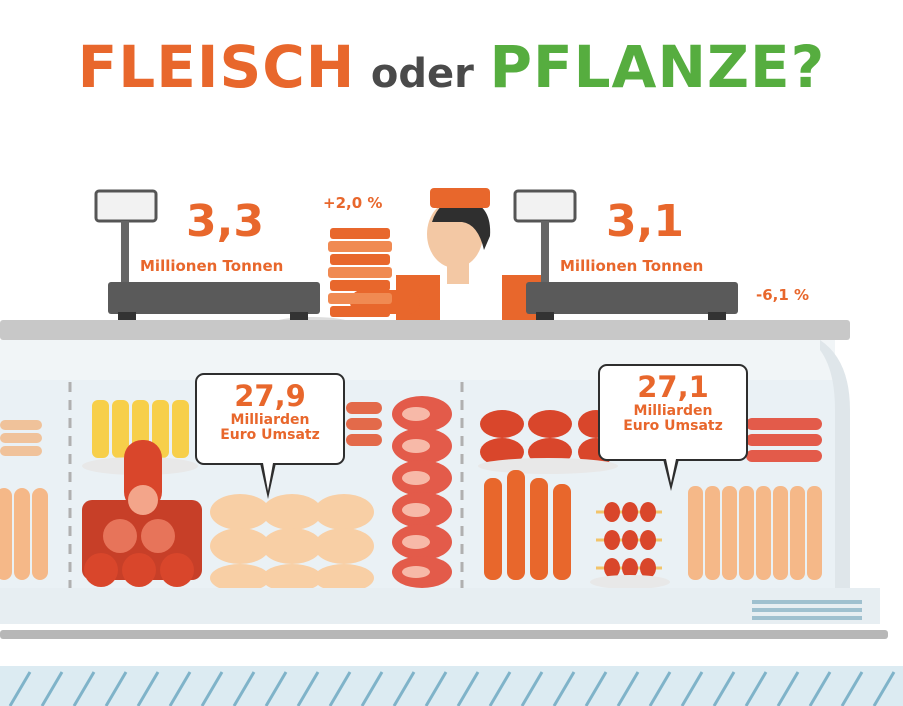 The width and height of the screenshot is (903, 706). Describe the element at coordinates (226, 494) in the screenshot. I see `left-products` at that location.